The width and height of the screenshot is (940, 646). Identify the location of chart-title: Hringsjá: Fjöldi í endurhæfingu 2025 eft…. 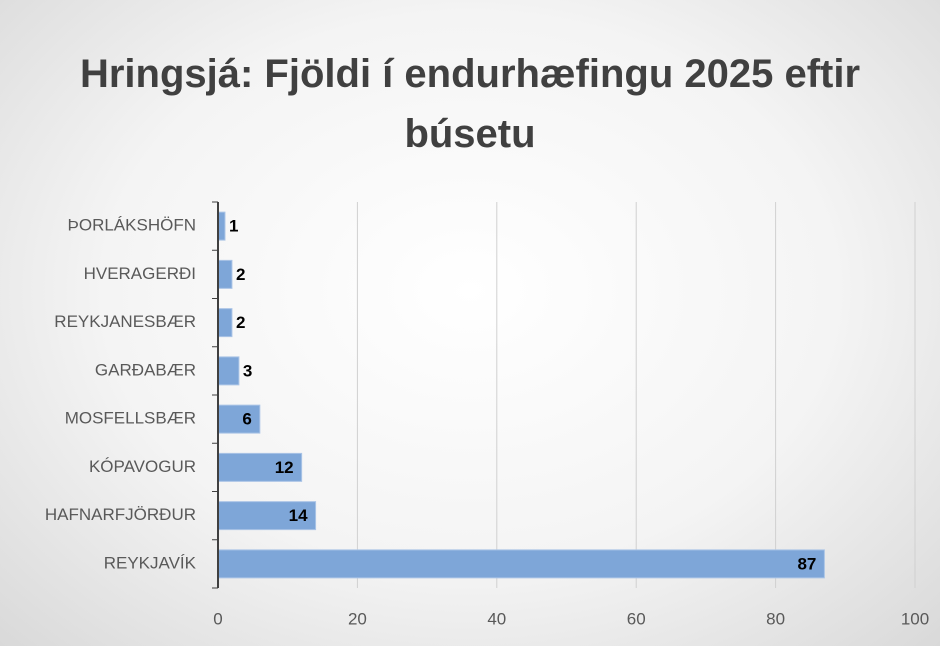
(470, 104).